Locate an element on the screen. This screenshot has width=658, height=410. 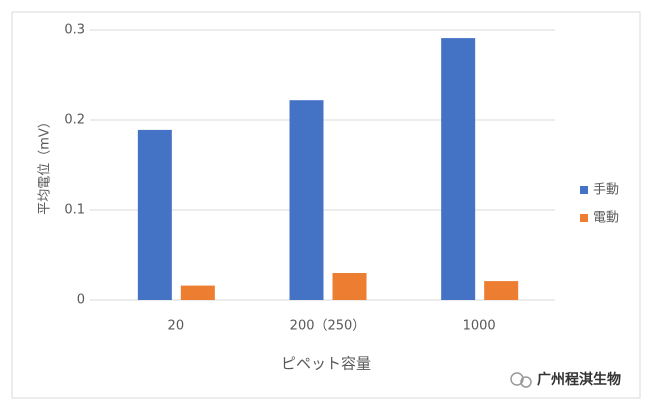
y-tick-label: 0 is located at coordinates (81, 300).